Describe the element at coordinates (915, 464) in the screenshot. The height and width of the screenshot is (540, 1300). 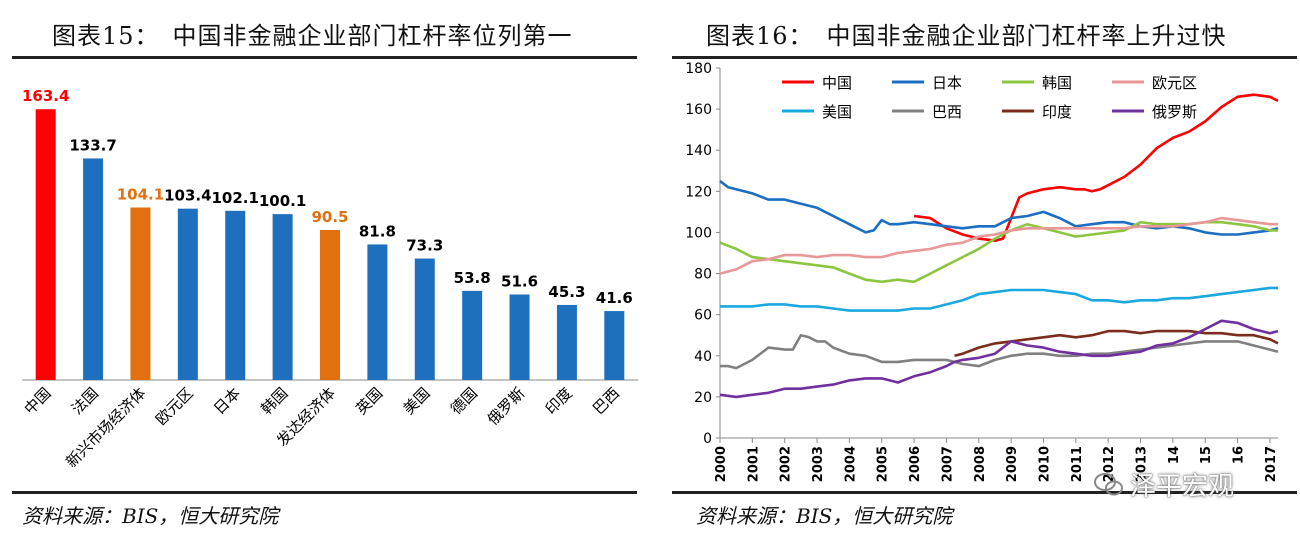
I see `x-tick-label: 2006` at that location.